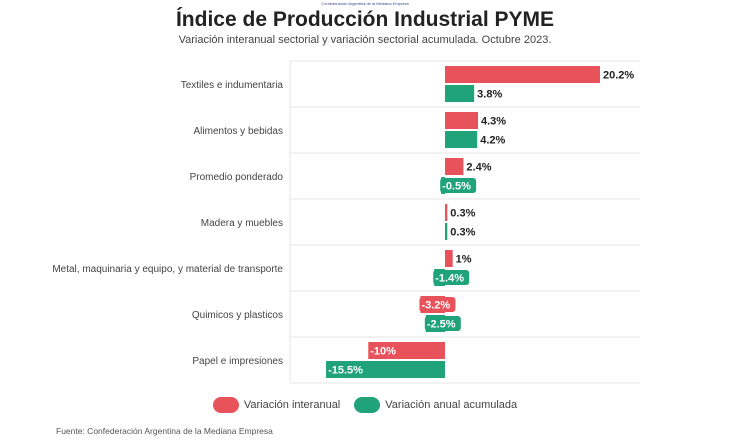 The image size is (730, 445). Describe the element at coordinates (489, 95) in the screenshot. I see `data-label: 3.8%` at that location.